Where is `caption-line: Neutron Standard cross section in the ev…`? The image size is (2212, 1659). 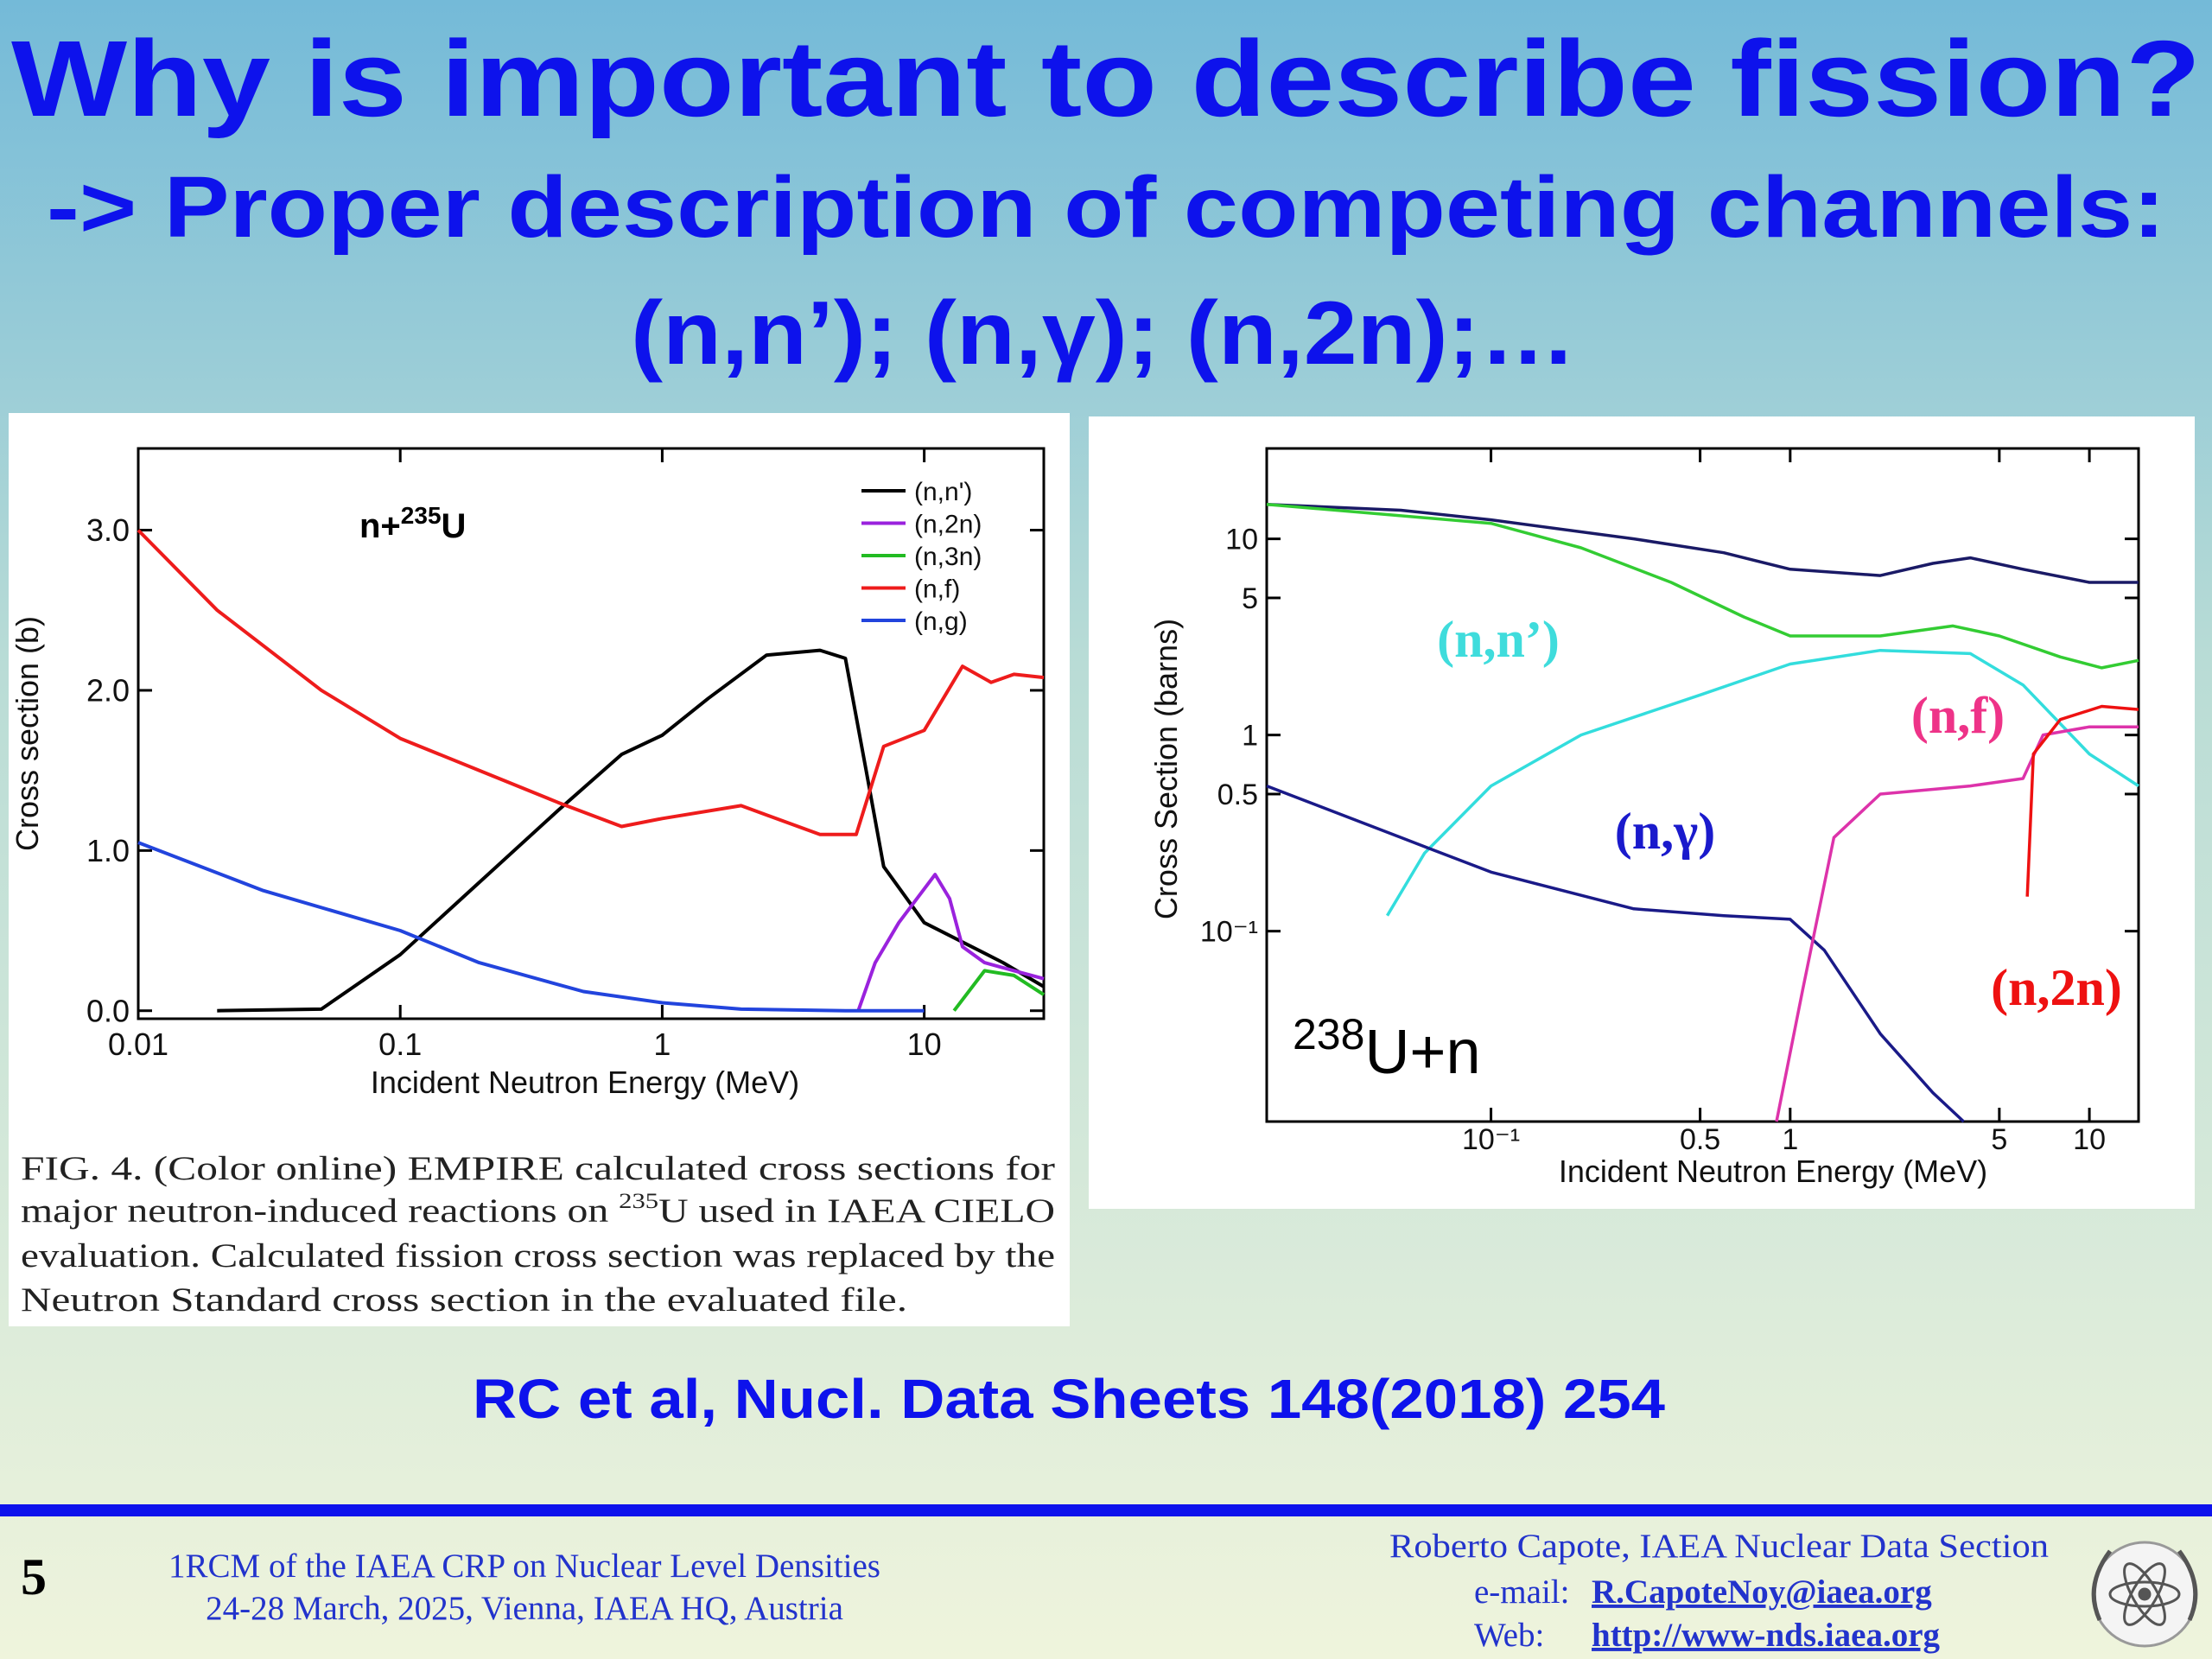 caption-line: Neutron Standard cross section in the ev… is located at coordinates (464, 1300).